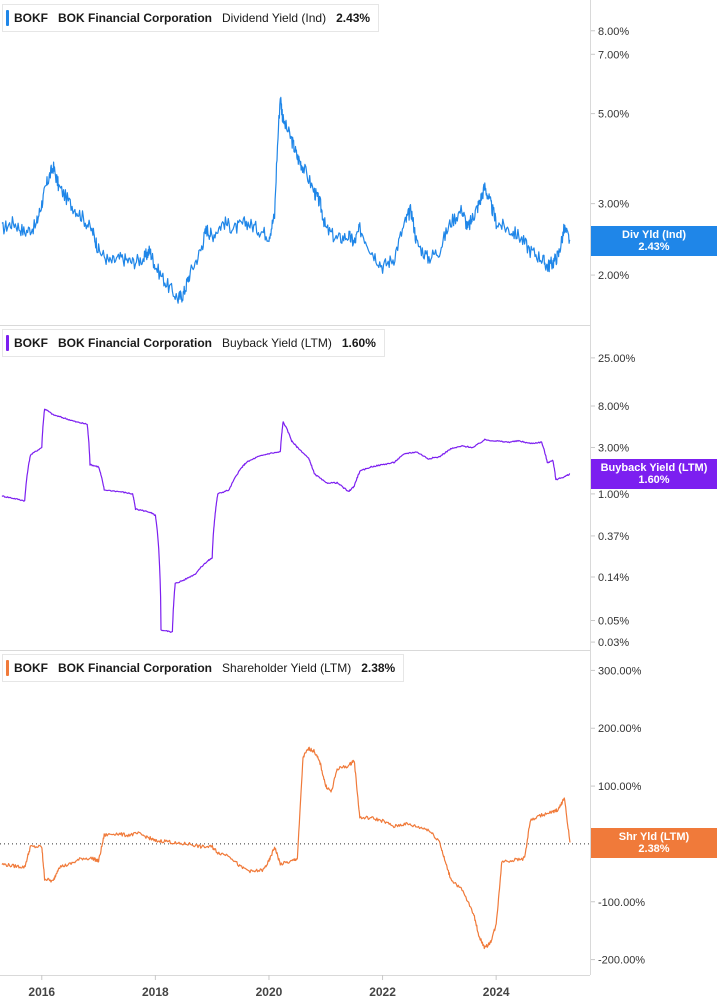 The height and width of the screenshot is (1005, 717). I want to click on legend-metric: Dividend Yield (Ind), so click(274, 18).